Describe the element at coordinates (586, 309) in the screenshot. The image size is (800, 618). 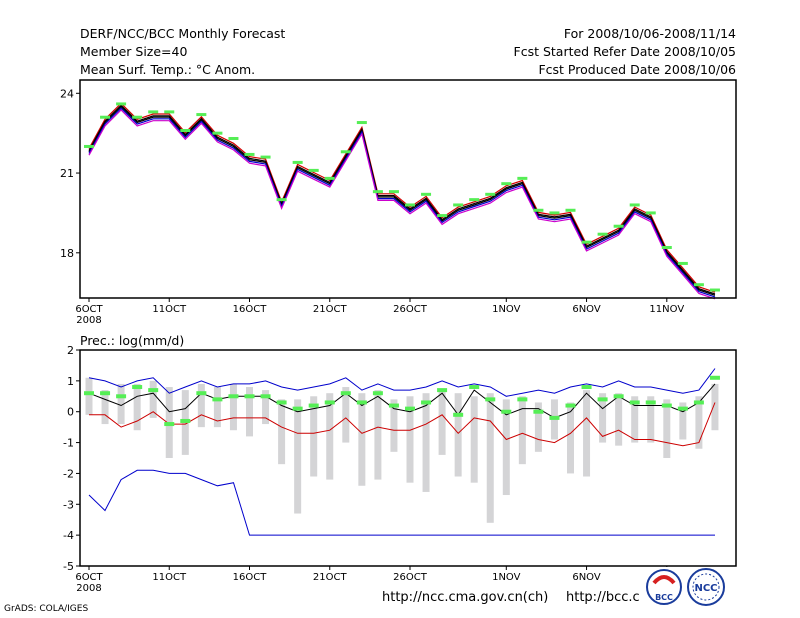
I see `temp-xtick-label: 6NOV` at that location.